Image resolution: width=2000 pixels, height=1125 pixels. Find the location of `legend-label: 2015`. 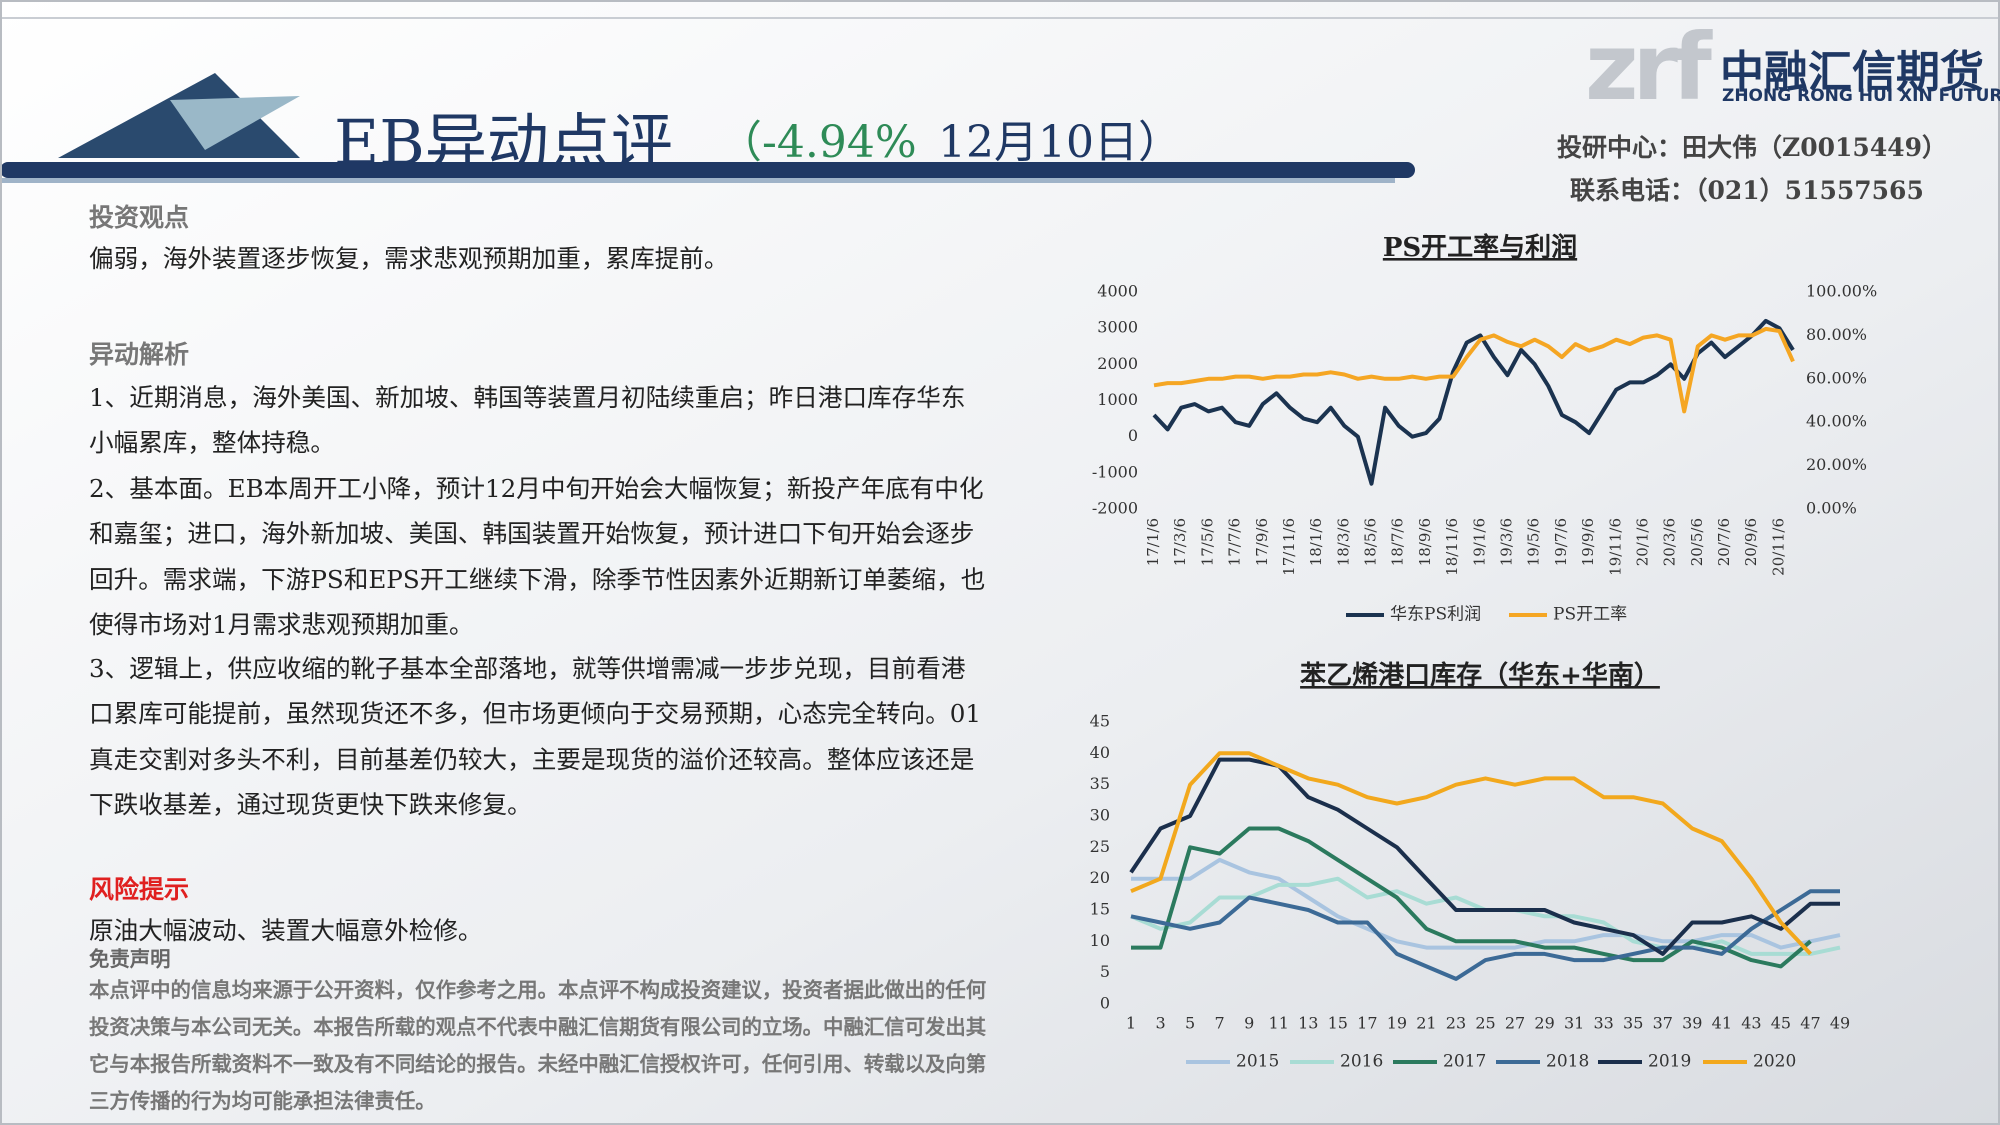

legend-label: 2015 is located at coordinates (1257, 1062).